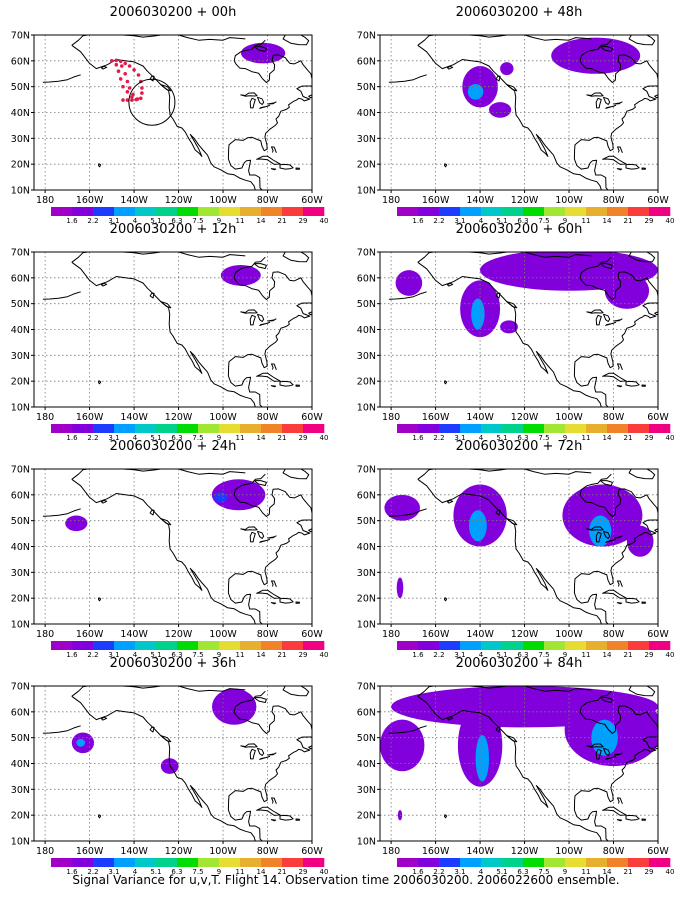 The height and width of the screenshot is (900, 692). I want to click on lon-label: 100W, so click(223, 851).